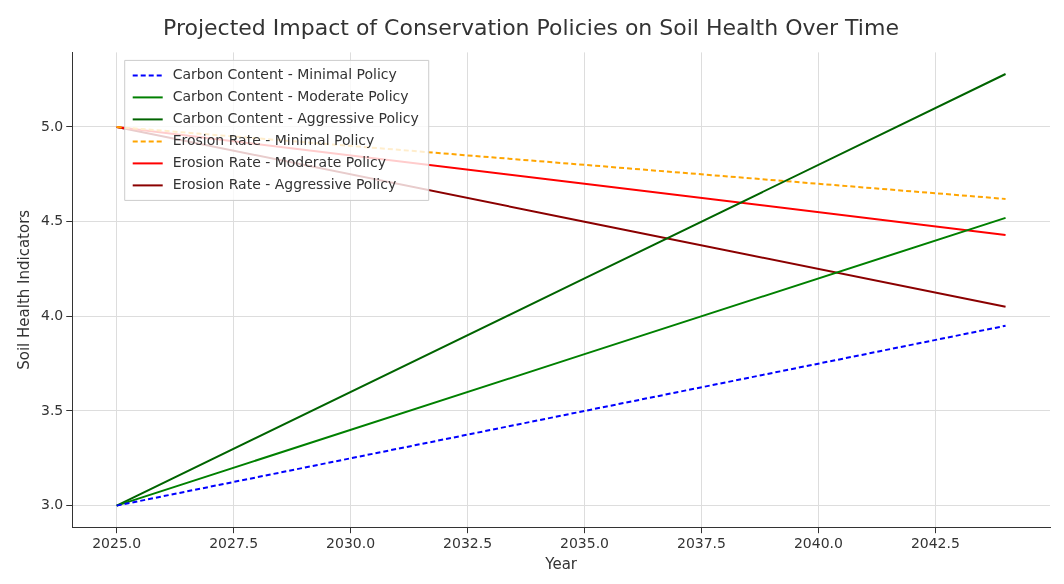 Image resolution: width=1064 pixels, height=584 pixels. Describe the element at coordinates (351, 543) in the screenshot. I see `x-tick-label: 2030.0` at that location.